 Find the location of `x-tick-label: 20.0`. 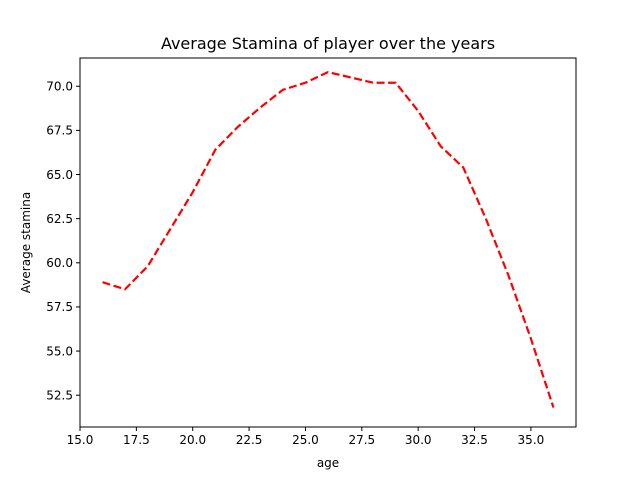

x-tick-label: 20.0 is located at coordinates (192, 440).